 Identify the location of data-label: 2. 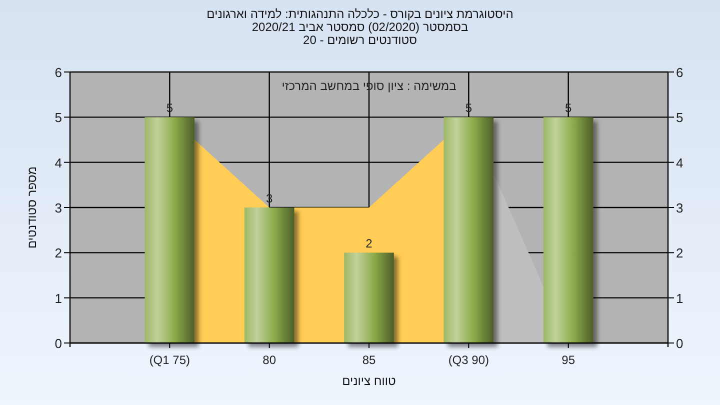
(369, 243).